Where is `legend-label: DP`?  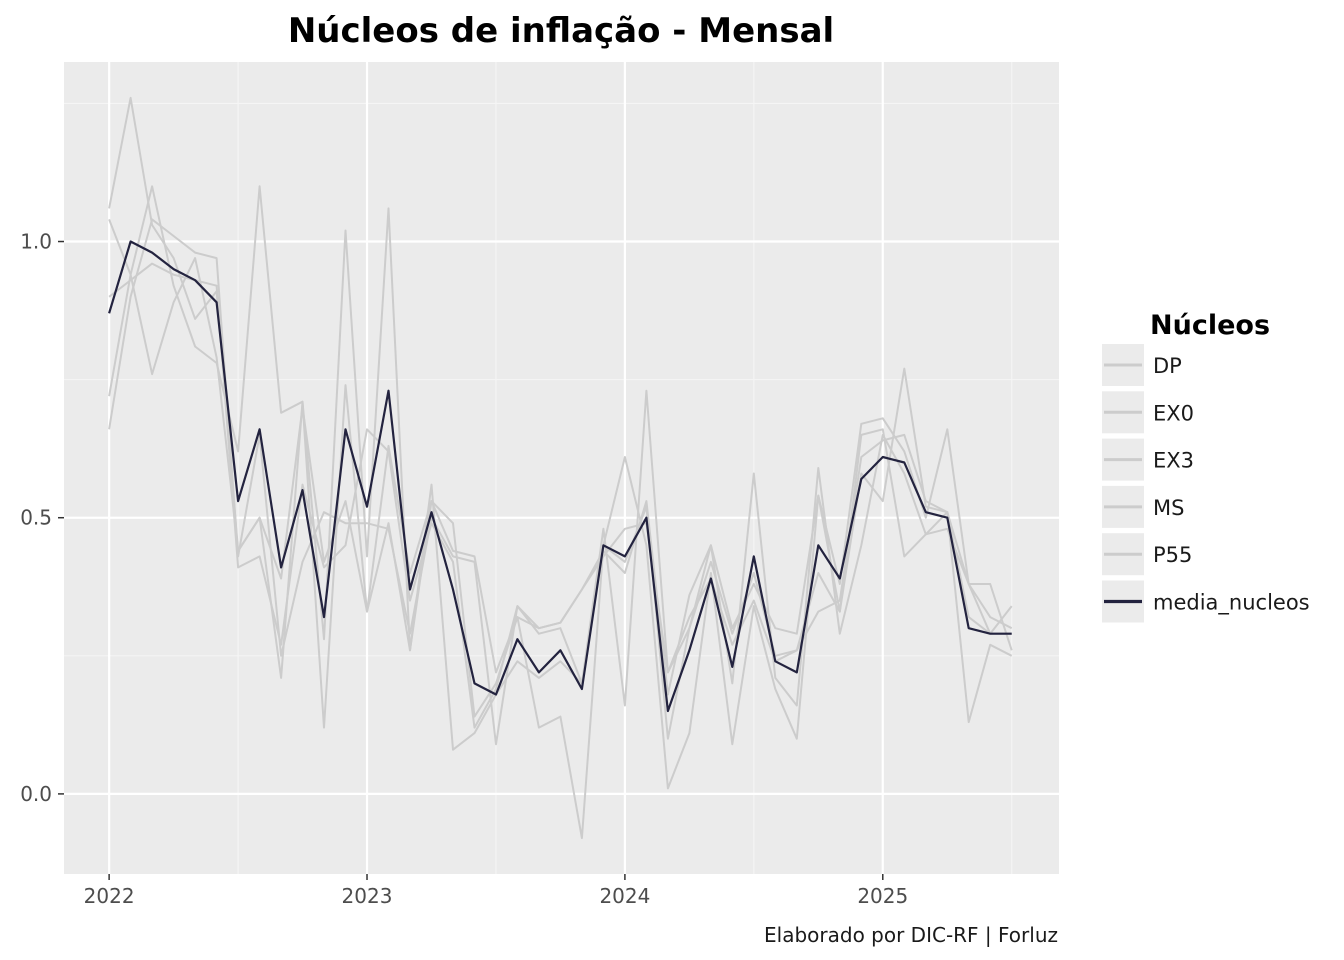
legend-label: DP is located at coordinates (1167, 366).